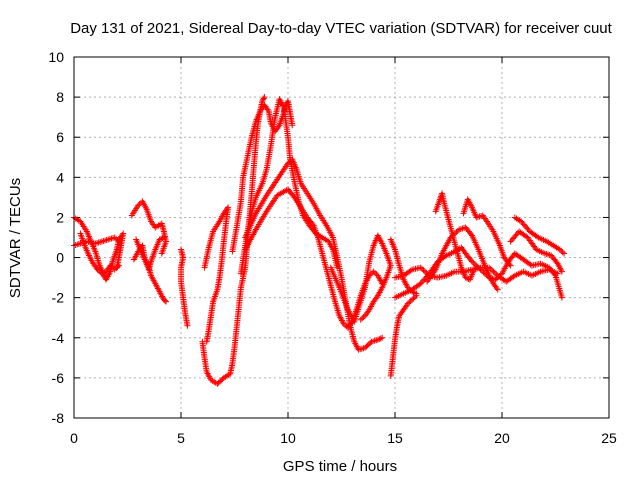 This screenshot has height=480, width=640. What do you see at coordinates (58, 378) in the screenshot?
I see `y-tick-label: -6` at bounding box center [58, 378].